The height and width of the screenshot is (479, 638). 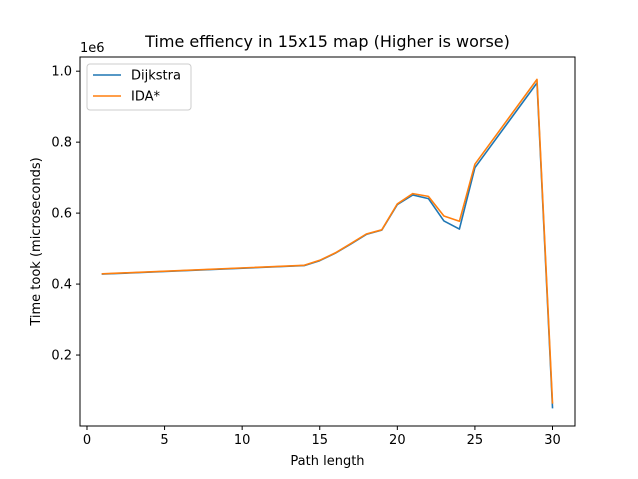 I want to click on y-axis-label: Time took (microseconds), so click(x=36, y=241).